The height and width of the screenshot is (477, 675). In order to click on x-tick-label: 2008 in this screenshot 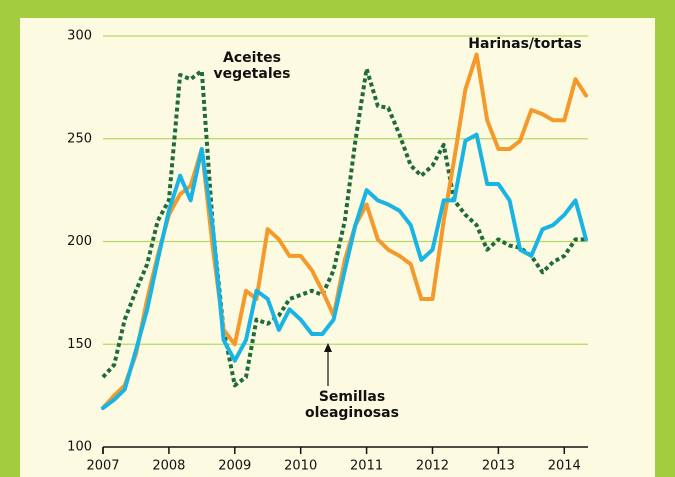, I will do `click(168, 466)`.